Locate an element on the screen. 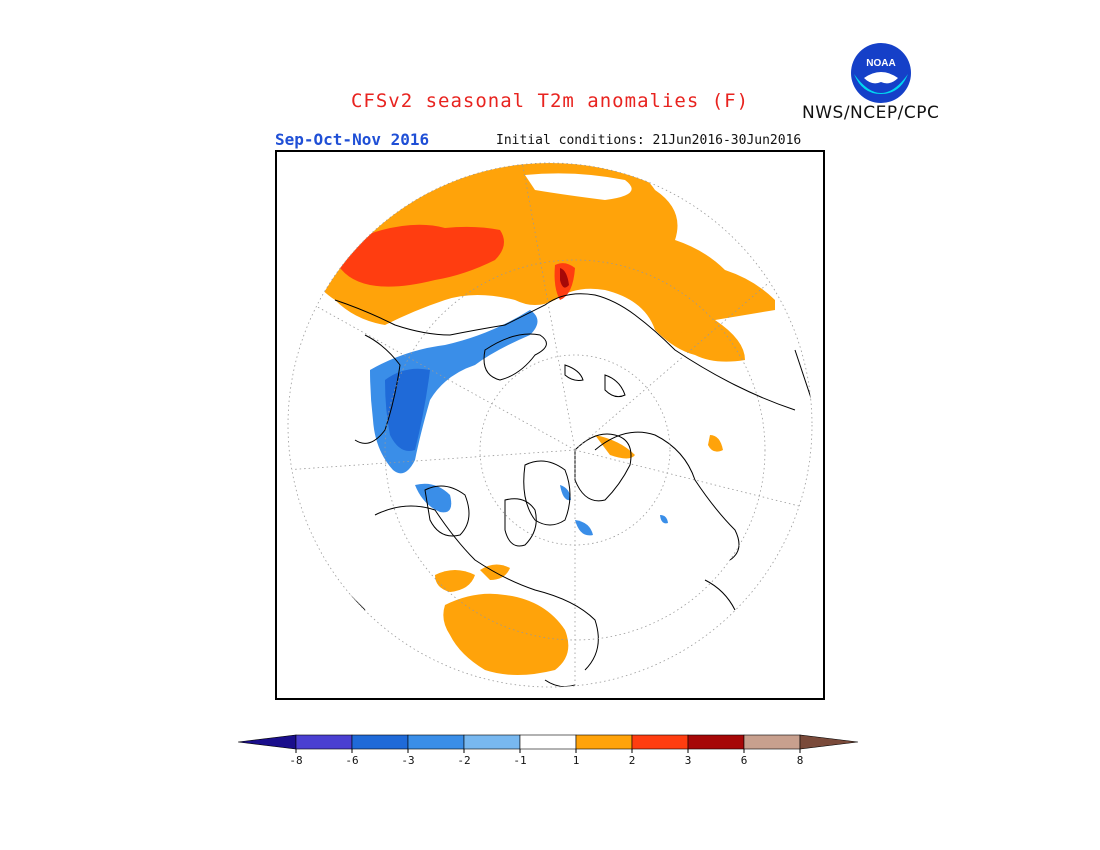 This screenshot has width=1100, height=850. hot-anomaly-siberia is located at coordinates (419, 255).